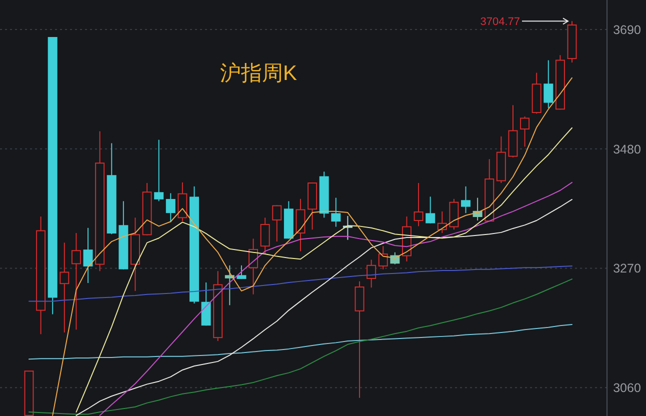 Image resolution: width=646 pixels, height=416 pixels. Describe the element at coordinates (500, 22) in the screenshot. I see `annotation: 3704.77` at that location.